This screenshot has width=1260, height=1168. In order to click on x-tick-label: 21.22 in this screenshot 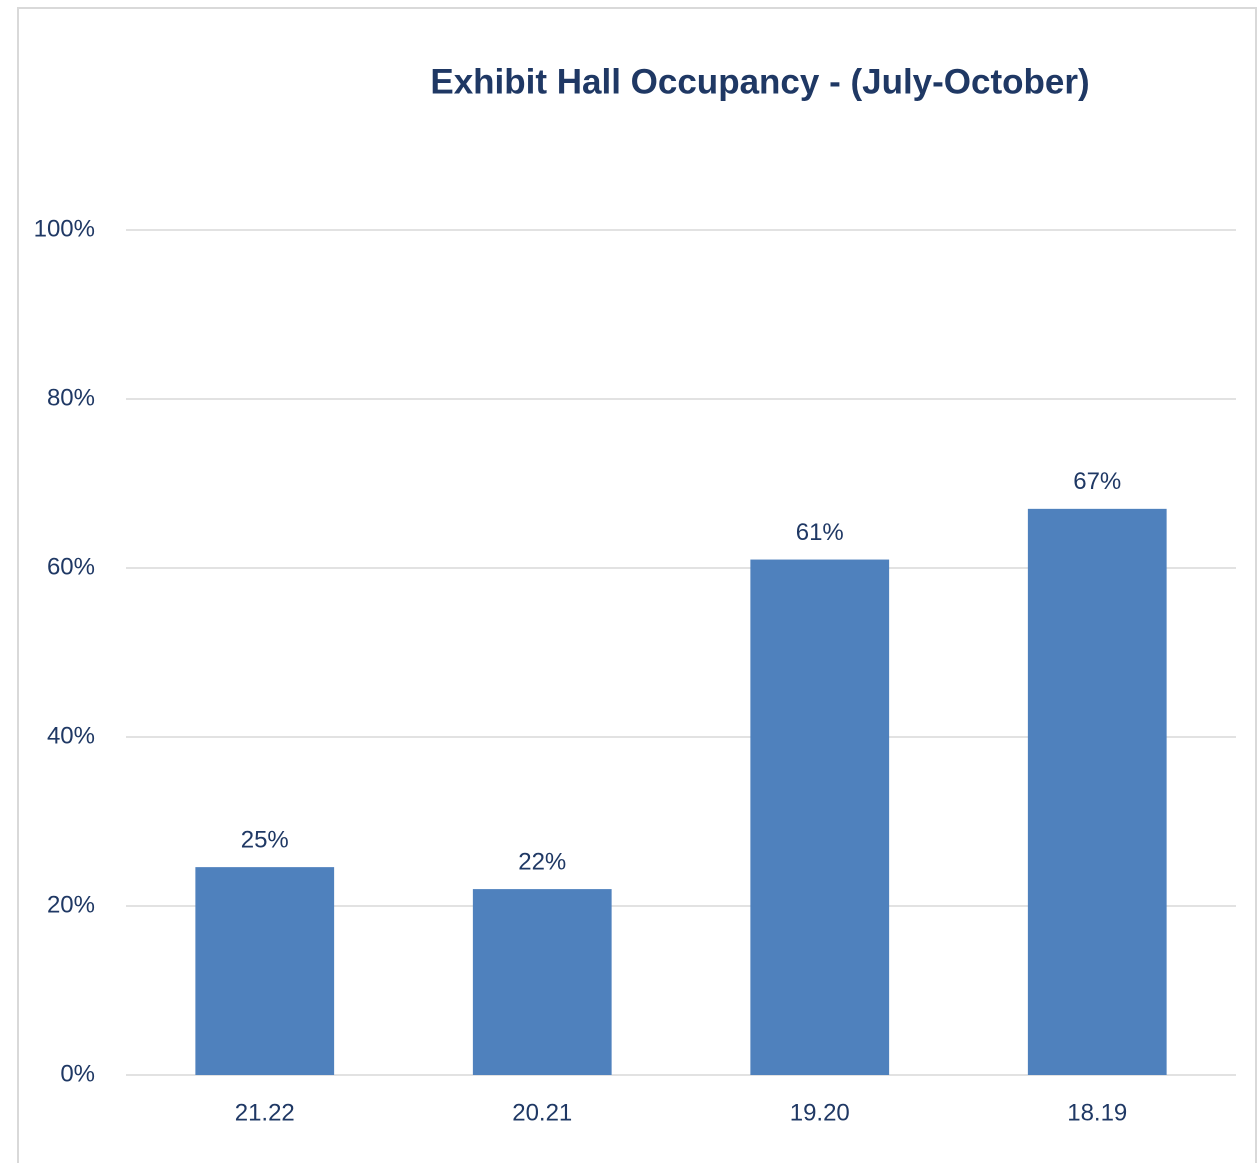, I will do `click(265, 1112)`.